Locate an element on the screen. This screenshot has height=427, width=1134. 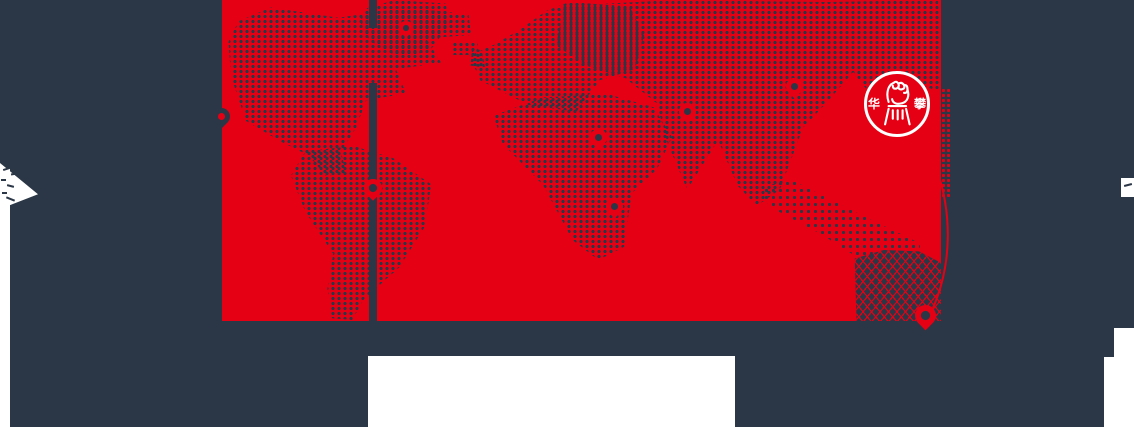
seal-char-left: 华 is located at coordinates (874, 104).